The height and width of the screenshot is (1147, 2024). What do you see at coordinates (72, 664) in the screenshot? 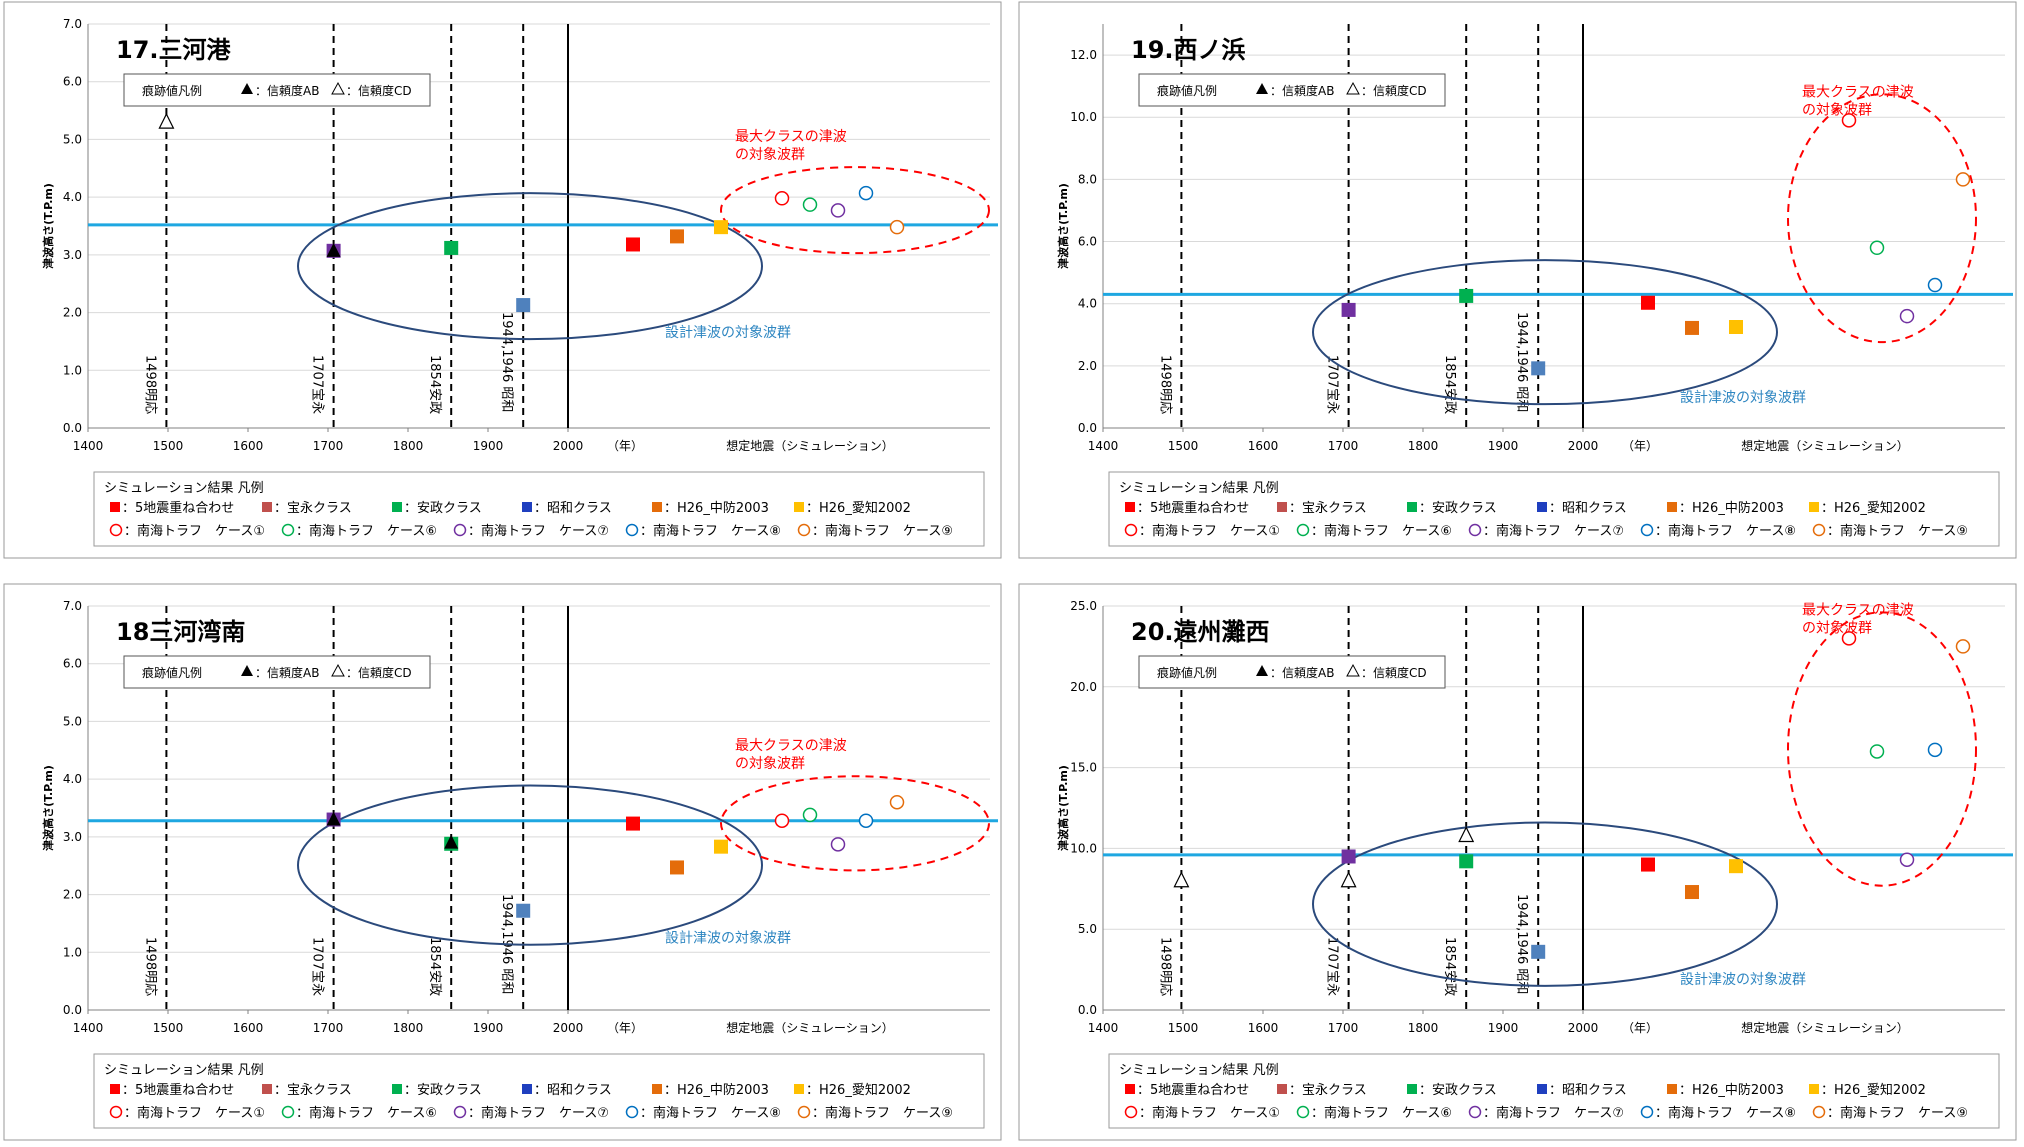
I see `y-tick-label: 6.0` at bounding box center [72, 664].